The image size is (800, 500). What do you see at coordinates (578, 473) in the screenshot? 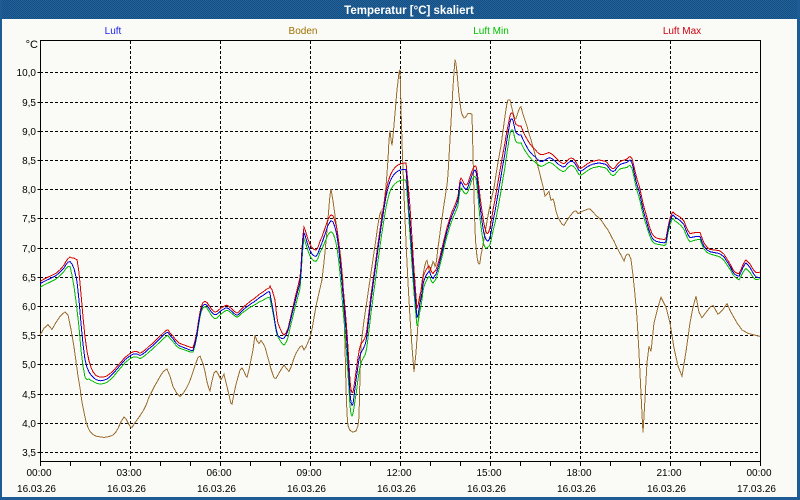
I see `svg-text: 18:00` at bounding box center [578, 473].